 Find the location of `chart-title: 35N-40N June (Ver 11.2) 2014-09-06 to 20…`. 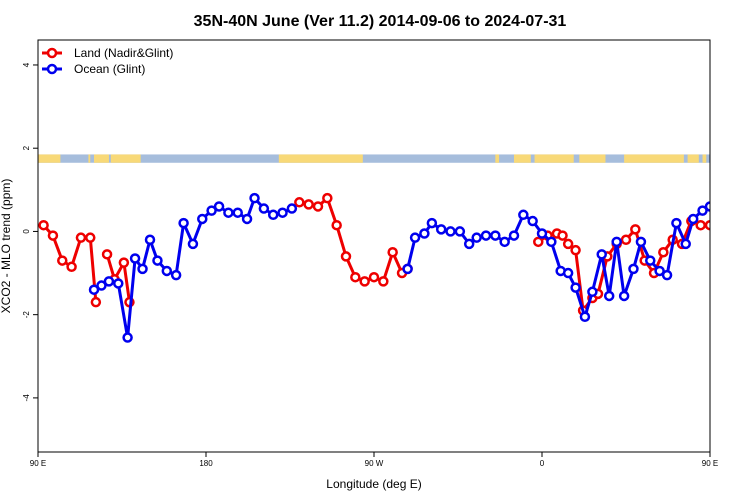

chart-title: 35N-40N June (Ver 11.2) 2014-09-06 to 20… is located at coordinates (380, 21).